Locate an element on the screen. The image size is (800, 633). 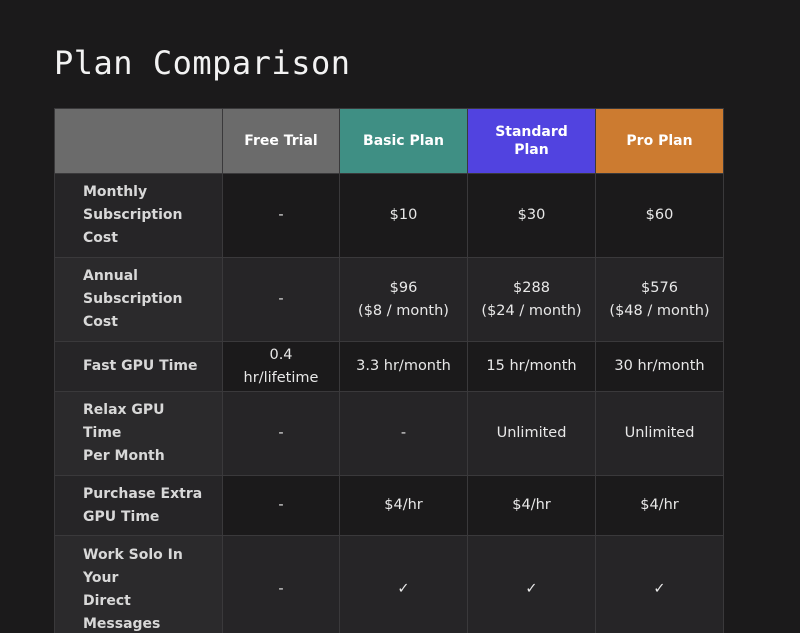
header-basic-plan: Basic Plan is located at coordinates (403, 141).